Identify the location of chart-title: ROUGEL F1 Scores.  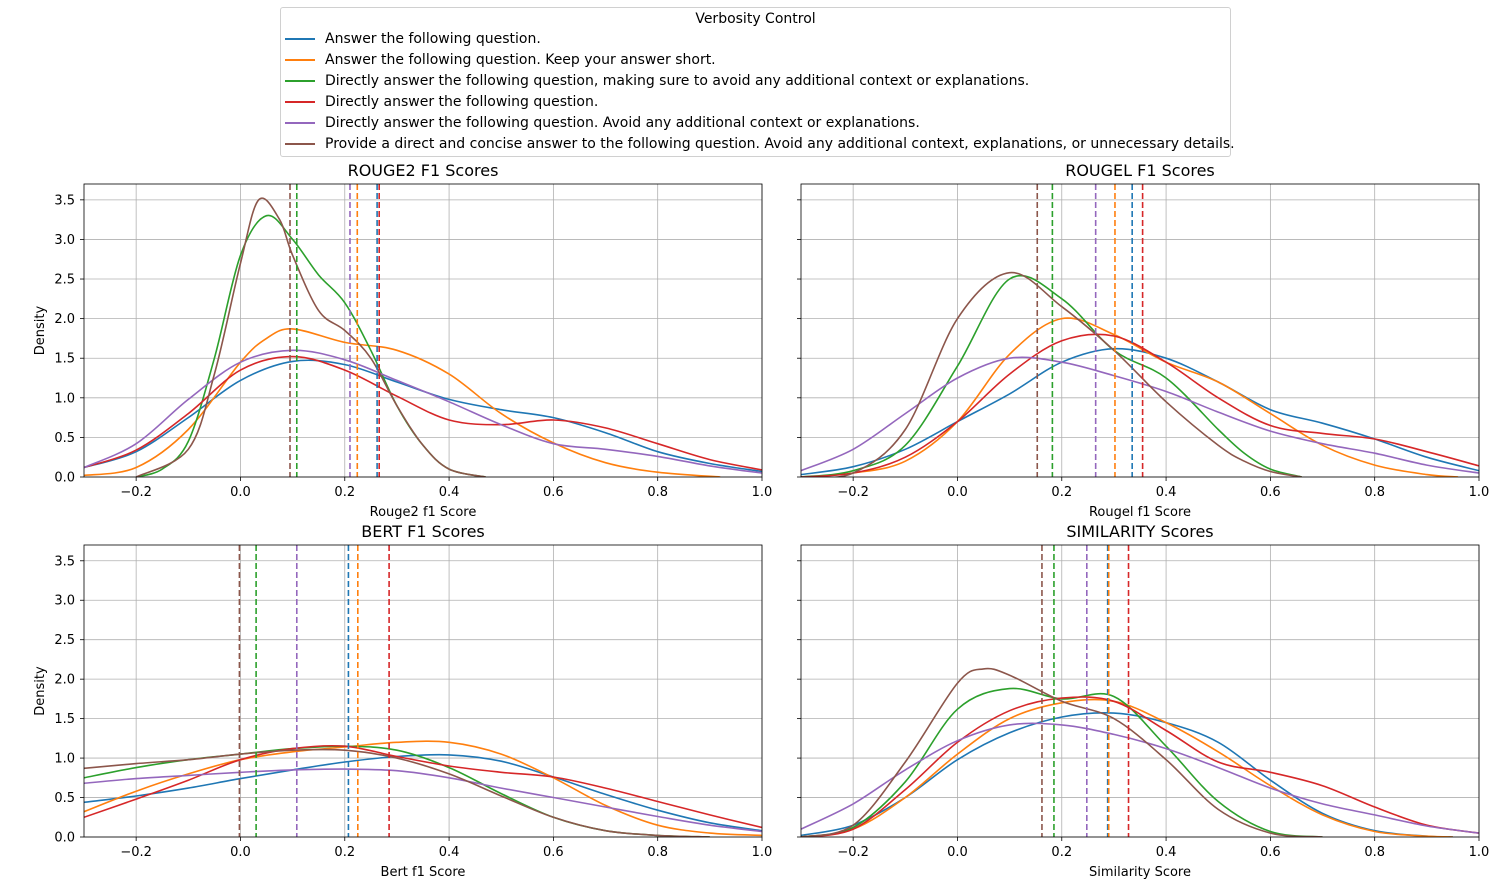
(1140, 170).